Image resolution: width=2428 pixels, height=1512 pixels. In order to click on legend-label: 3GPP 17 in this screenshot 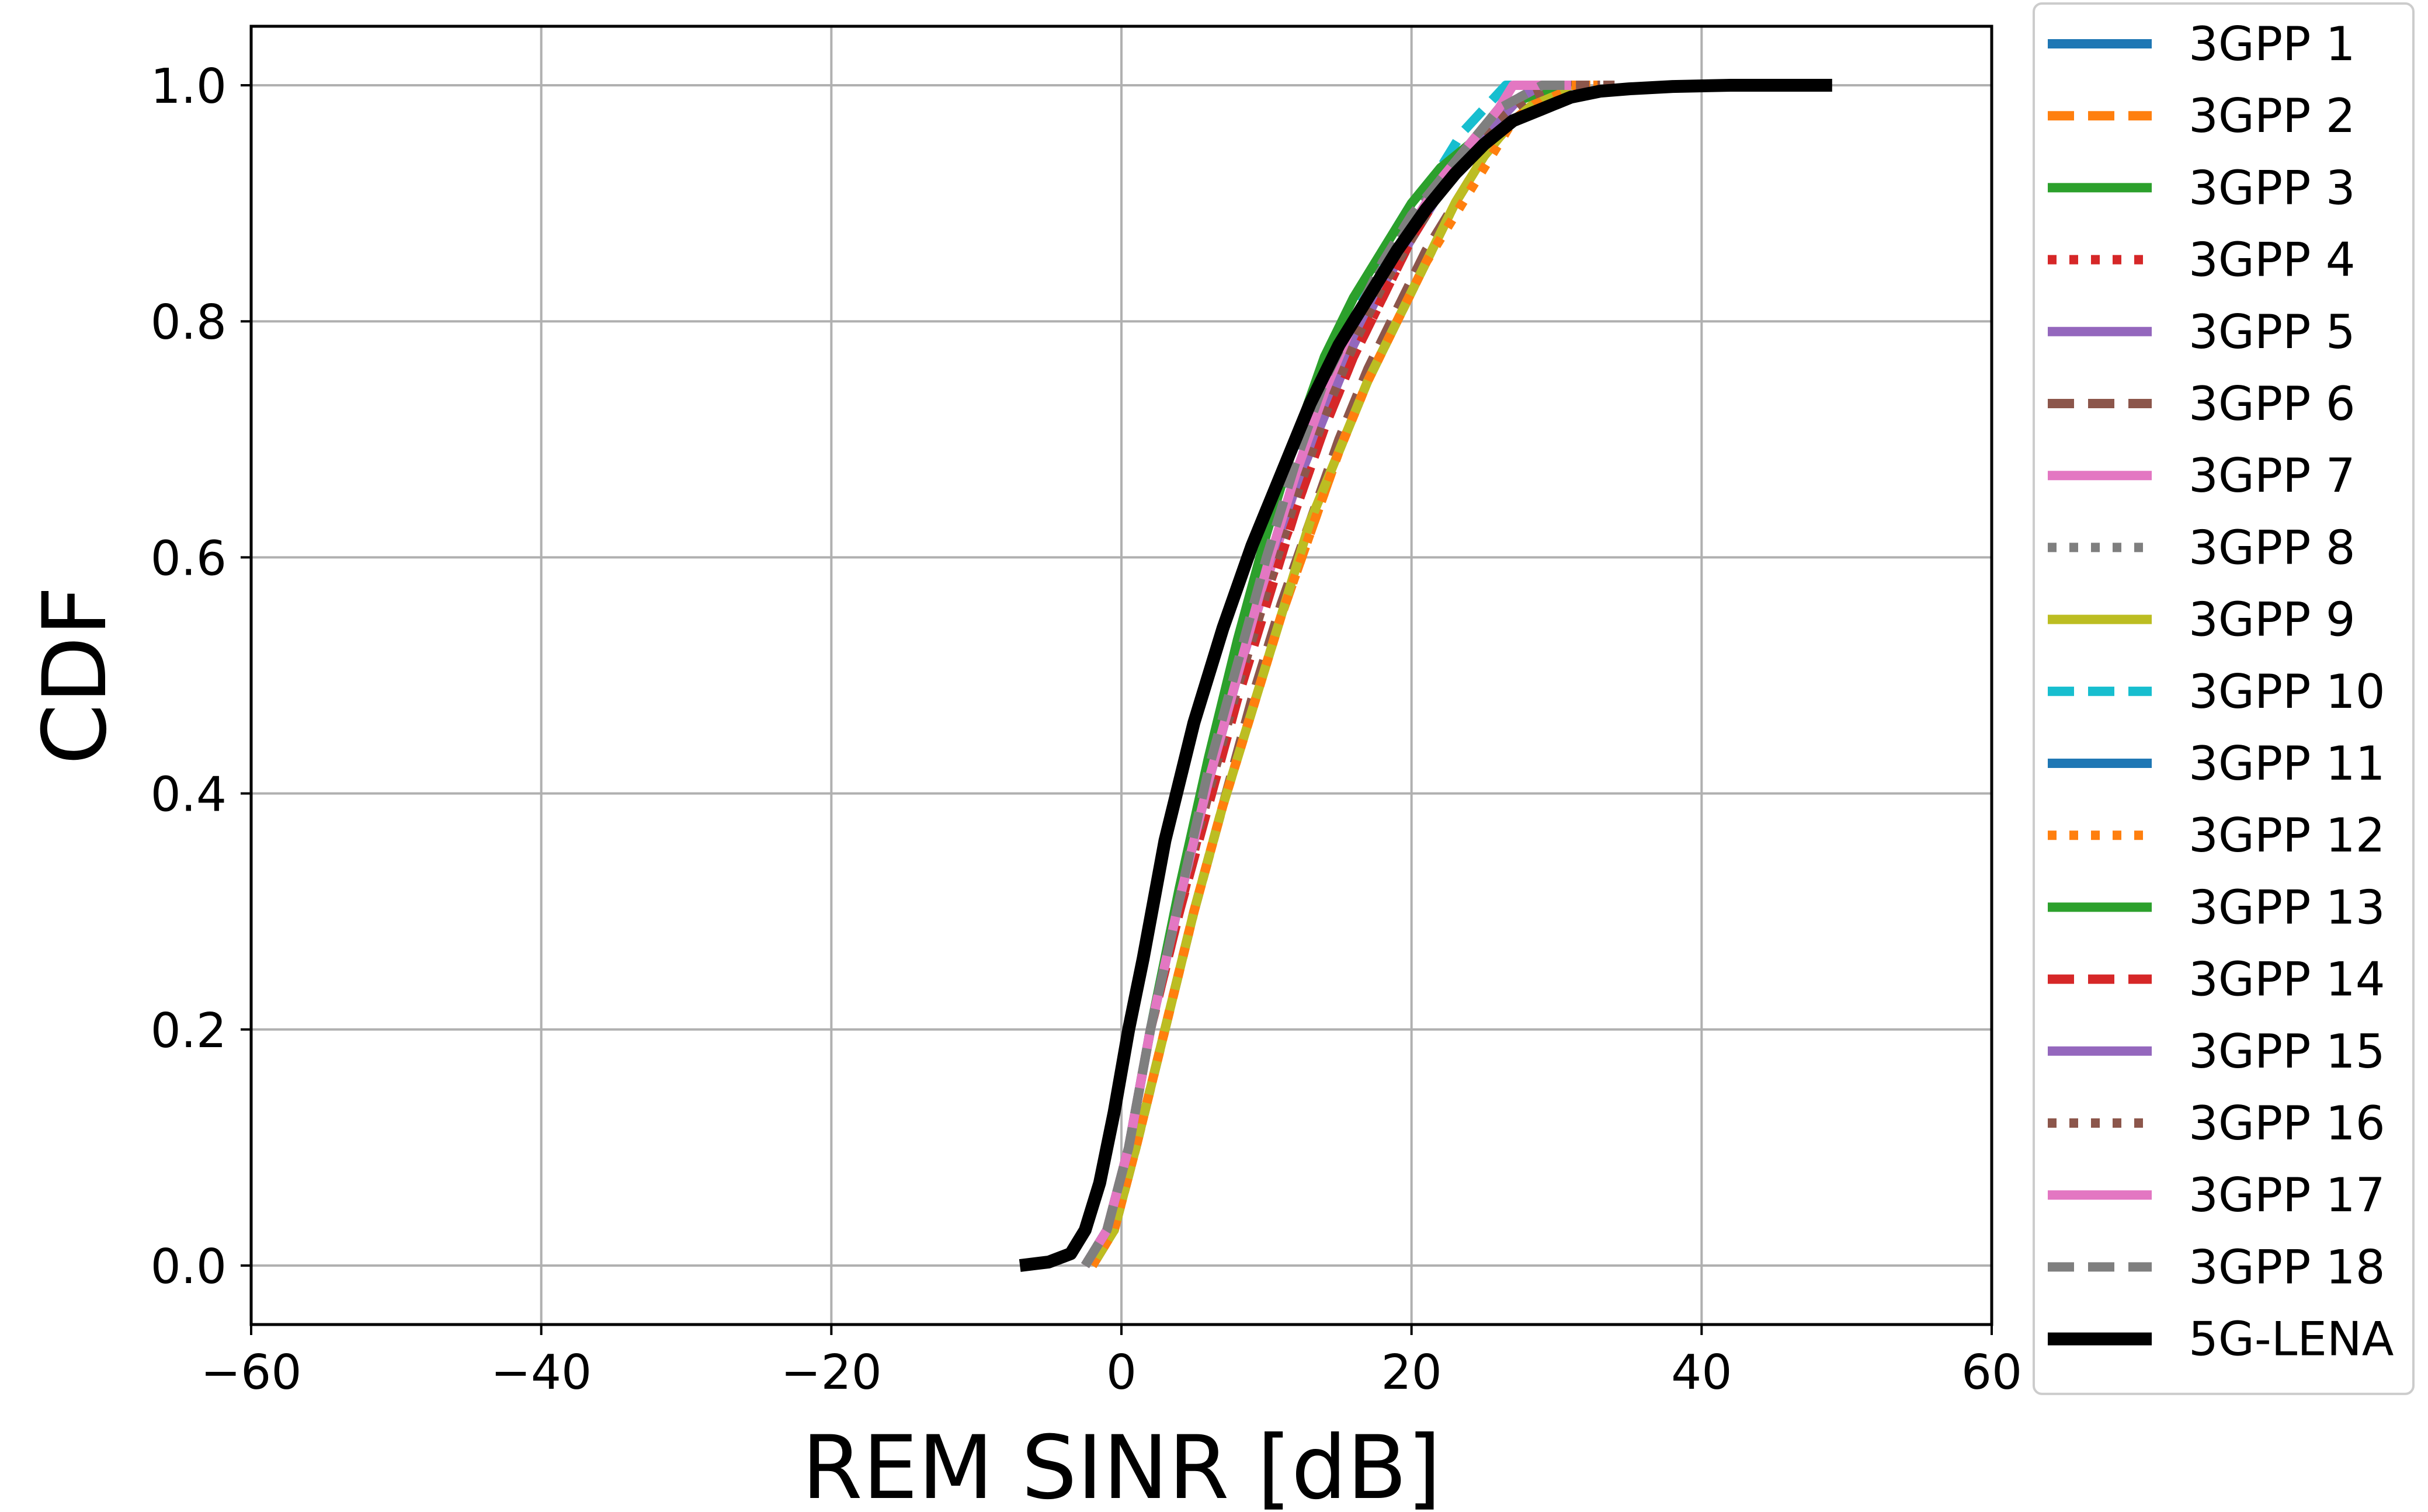, I will do `click(2287, 1195)`.